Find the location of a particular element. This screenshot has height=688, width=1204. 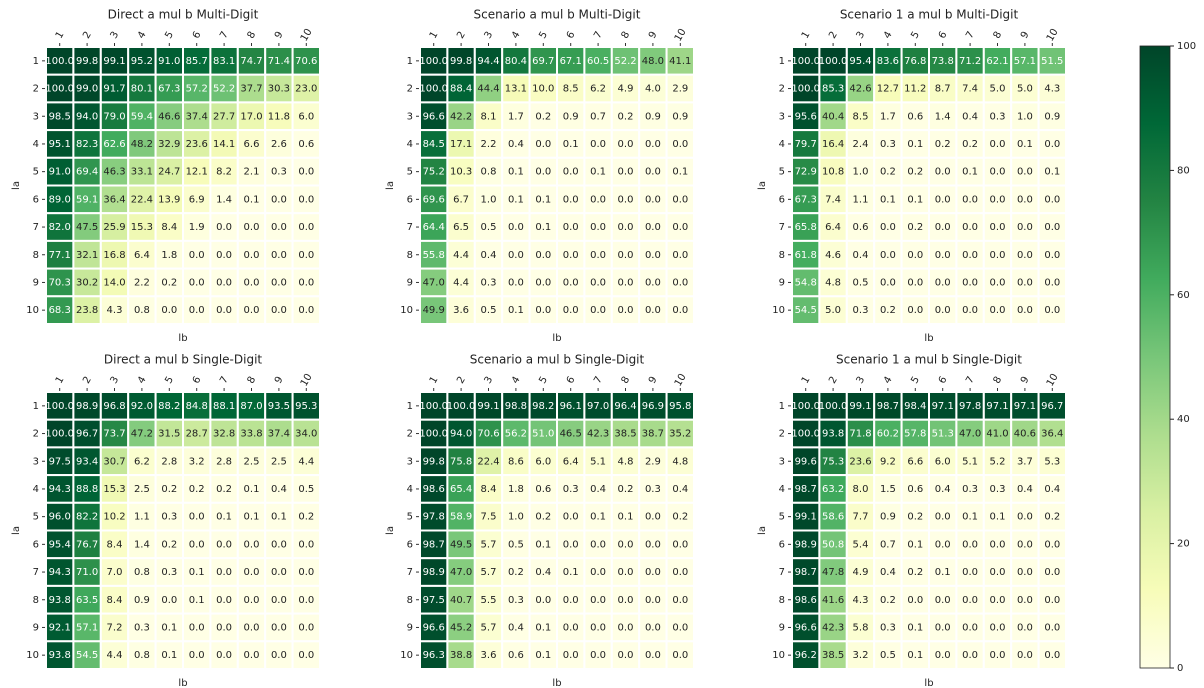

cell-label: 99.1 is located at coordinates (806, 517).